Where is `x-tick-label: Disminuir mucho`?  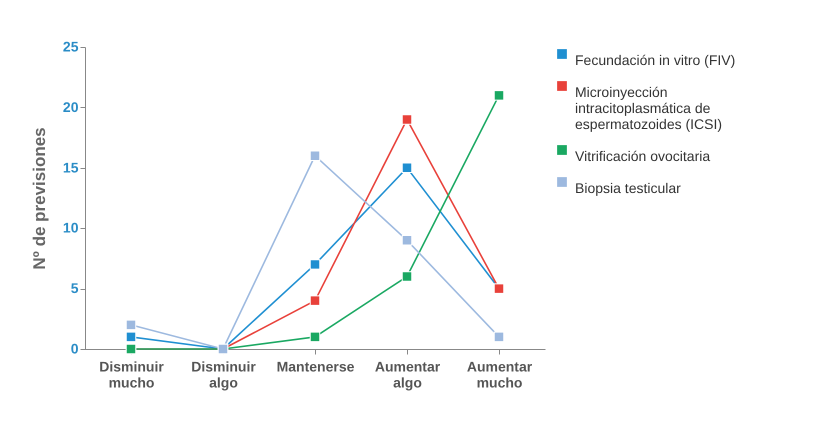 x-tick-label: Disminuir mucho is located at coordinates (131, 374).